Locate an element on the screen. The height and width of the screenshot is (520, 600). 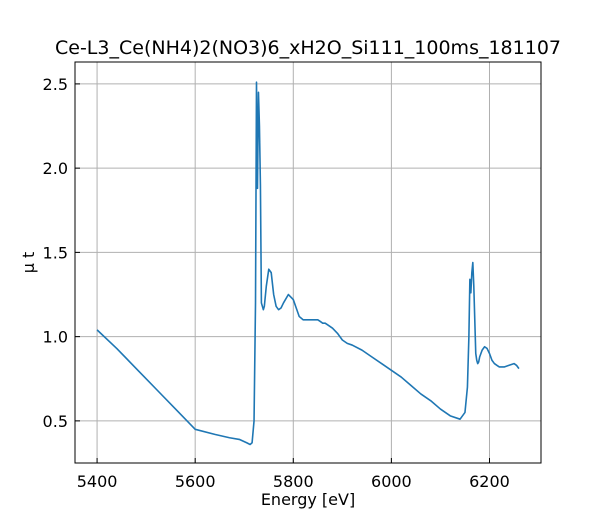
x-axis-label: Energy [eV] is located at coordinates (308, 499).